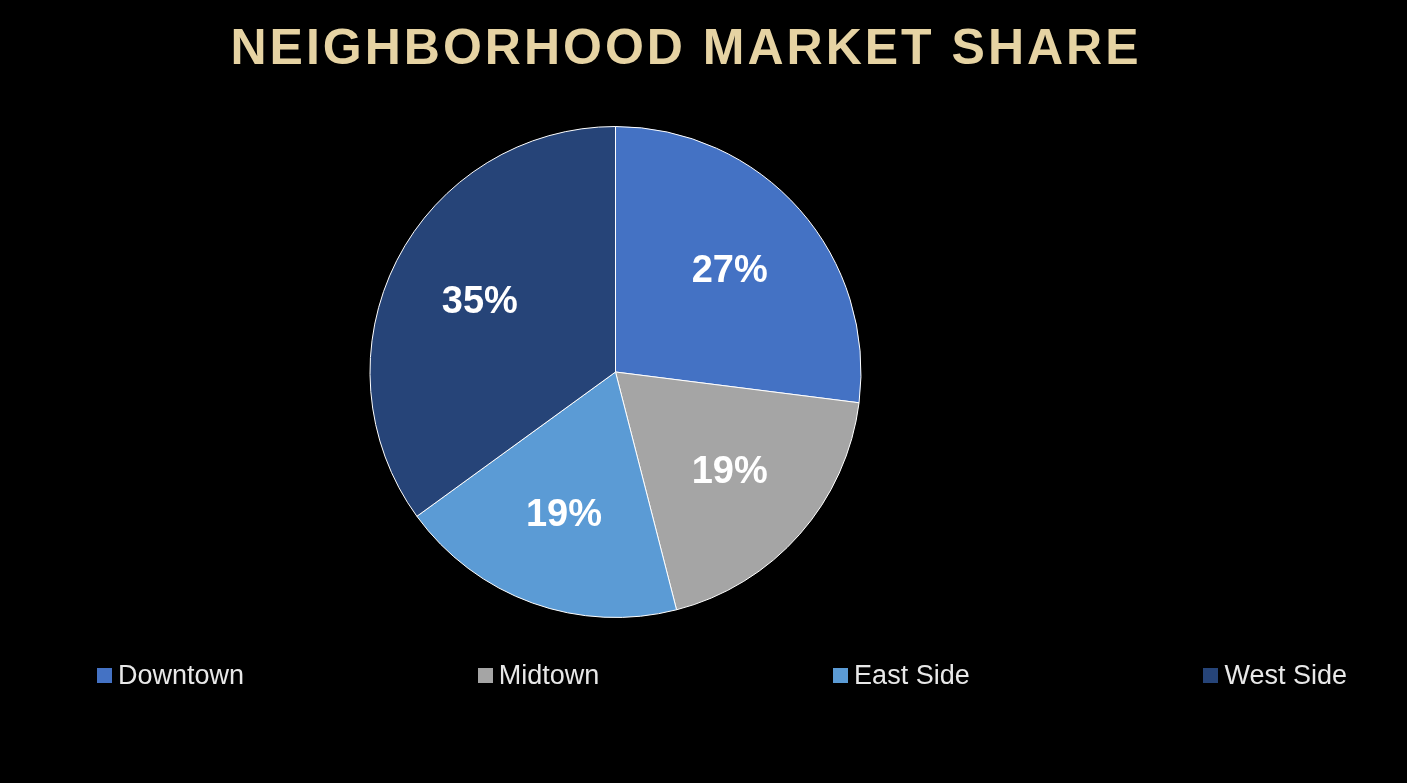 The width and height of the screenshot is (1407, 783). What do you see at coordinates (549, 675) in the screenshot?
I see `legend-label: Midtown` at bounding box center [549, 675].